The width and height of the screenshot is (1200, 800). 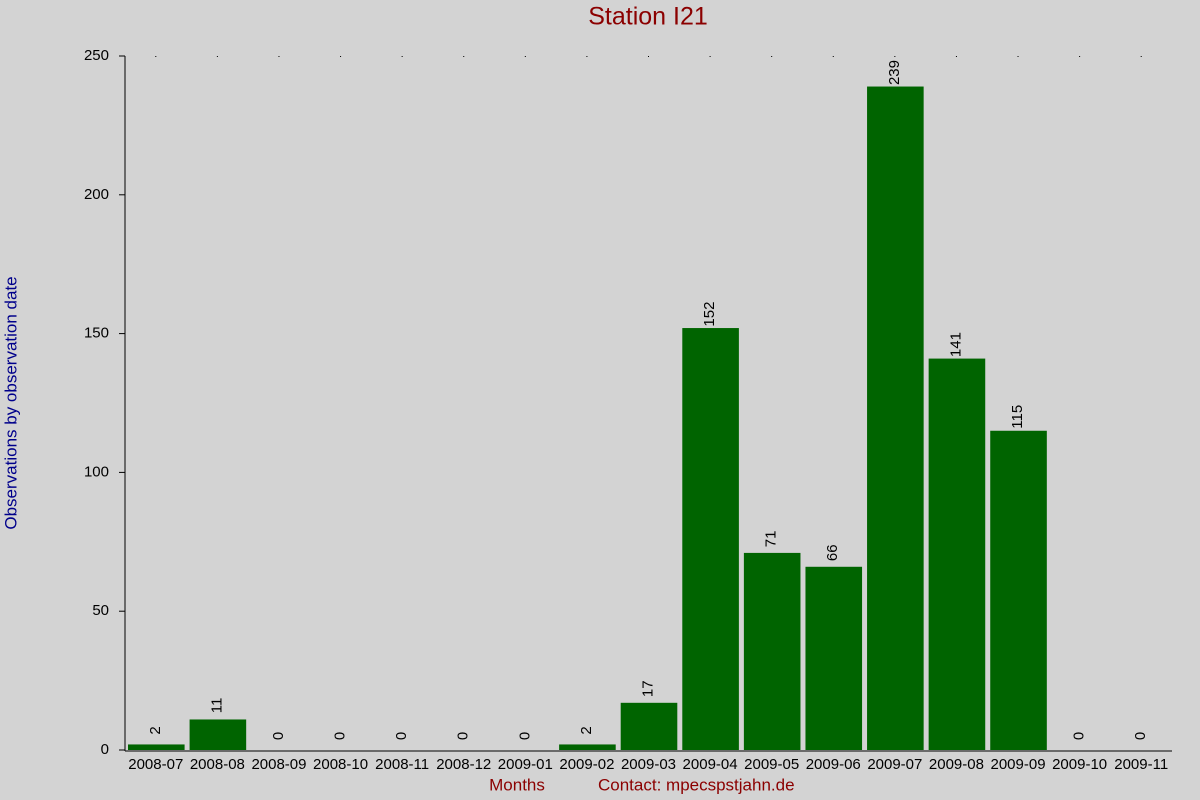 What do you see at coordinates (1017, 417) in the screenshot?
I see `value-label: 115` at bounding box center [1017, 417].